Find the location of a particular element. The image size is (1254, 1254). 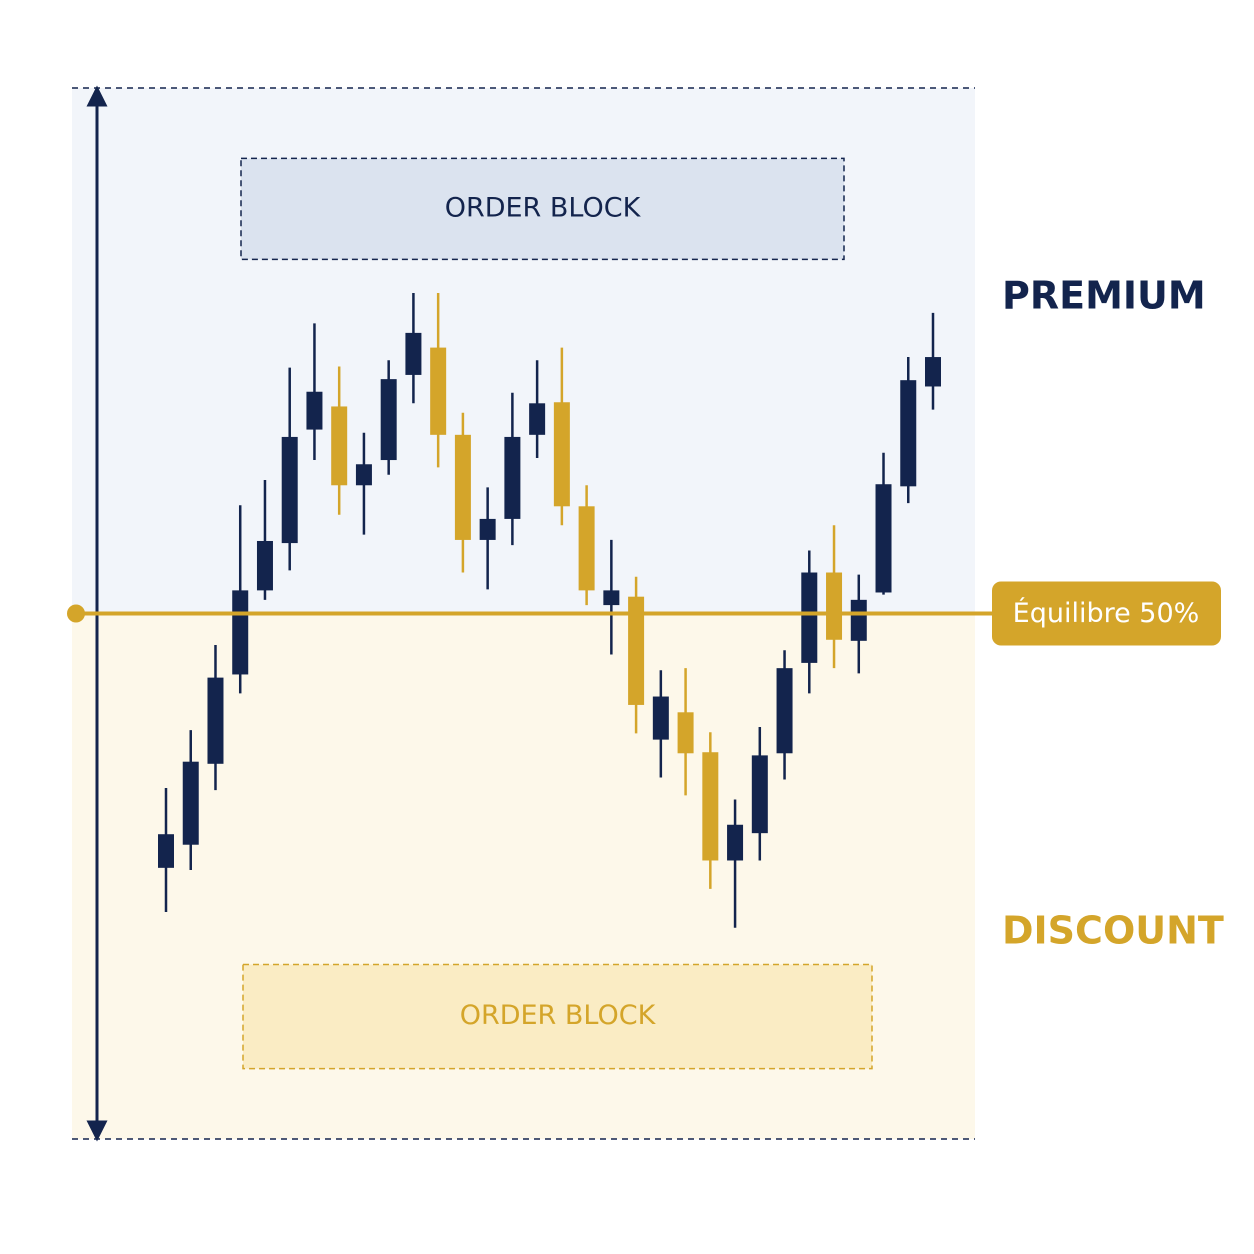

equilibrium-label: Équilibre 50% is located at coordinates (1106, 613).